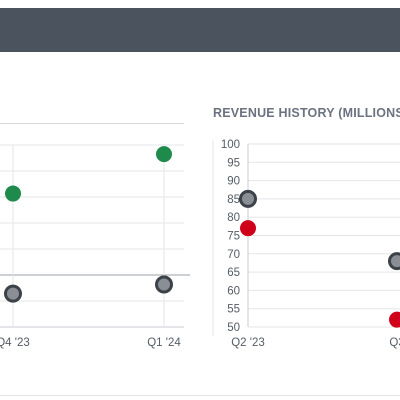 The height and width of the screenshot is (400, 400). I want to click on top-header-bar, so click(200, 30).